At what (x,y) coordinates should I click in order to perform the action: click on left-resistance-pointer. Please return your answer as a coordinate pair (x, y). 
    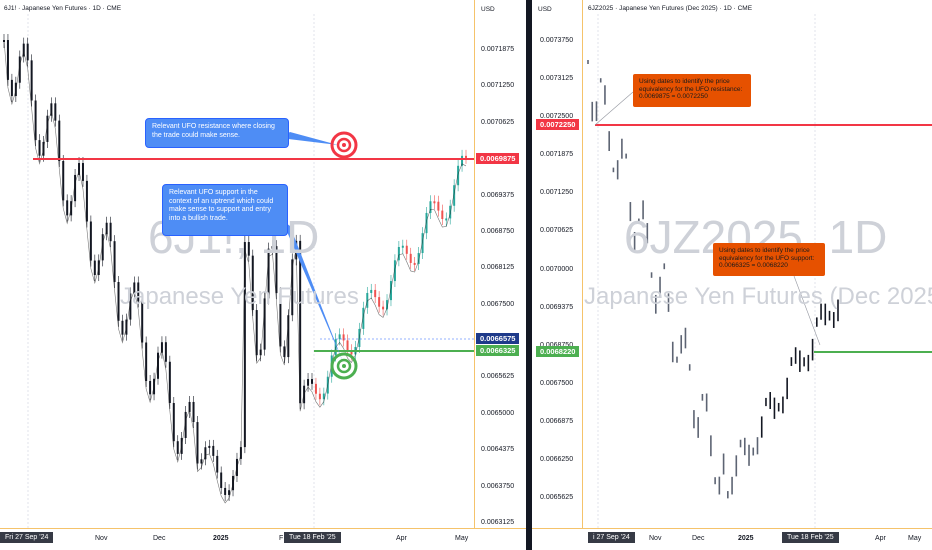
    Looking at the image, I should click on (309, 138).